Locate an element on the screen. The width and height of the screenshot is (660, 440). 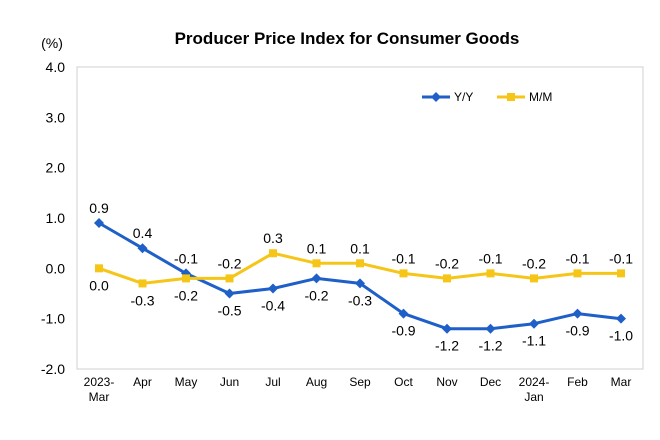
y-axis: 4.0 3.0 2.0 1.0 0.0 -1.0 -2.0 is located at coordinates (53, 218).